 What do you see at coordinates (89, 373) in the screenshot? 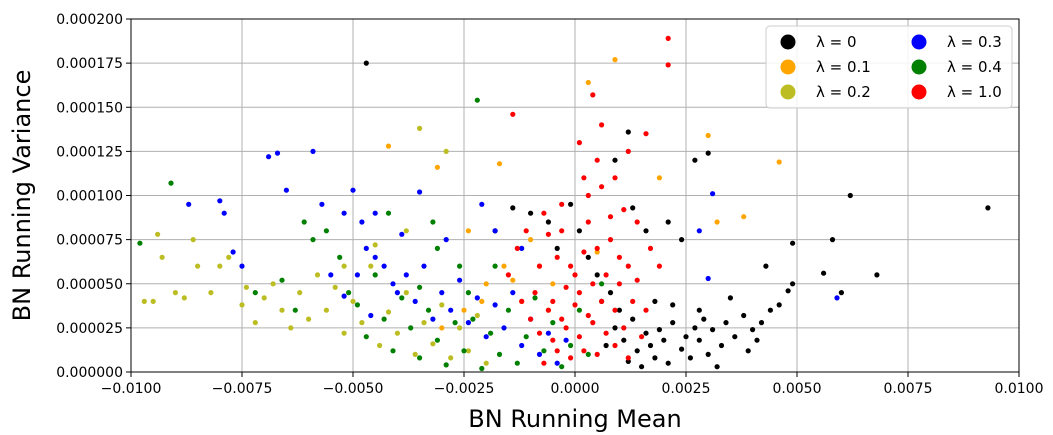
I see `y-tick-label: 0.000000` at bounding box center [89, 373].